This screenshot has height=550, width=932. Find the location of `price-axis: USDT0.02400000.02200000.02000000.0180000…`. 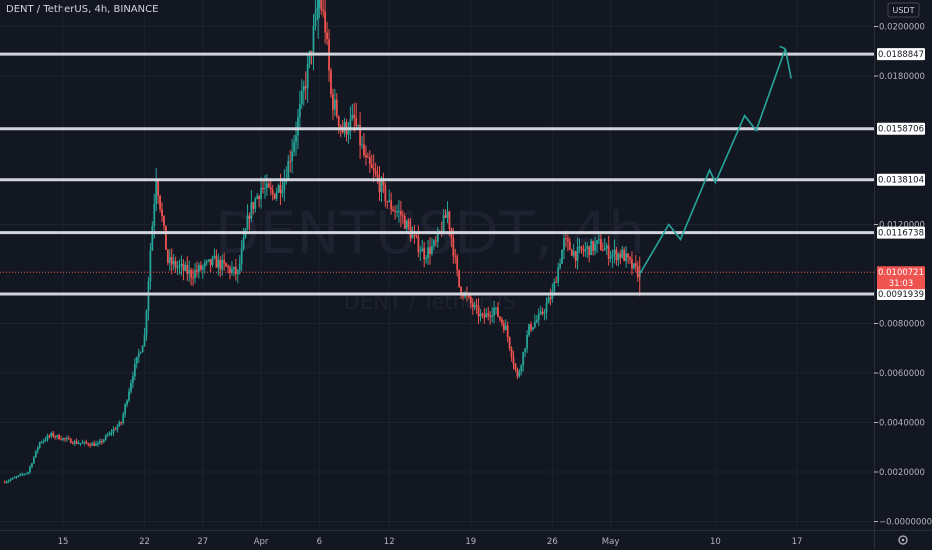

price-axis: USDT0.02400000.02200000.02000000.0180000… is located at coordinates (903, 275).